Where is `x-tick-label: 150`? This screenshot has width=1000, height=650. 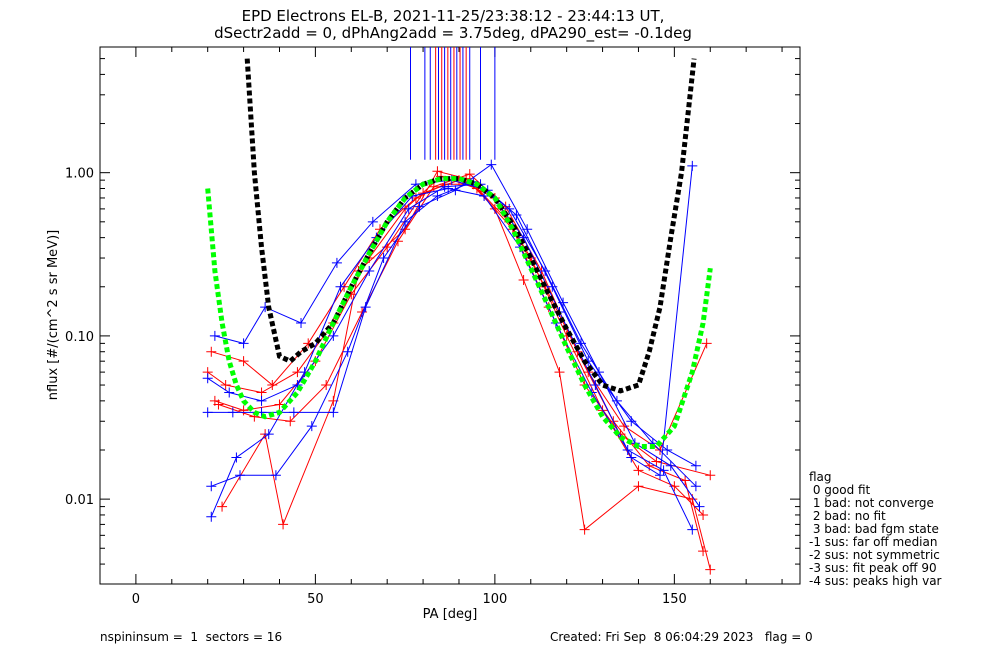
x-tick-label: 150 is located at coordinates (674, 599).